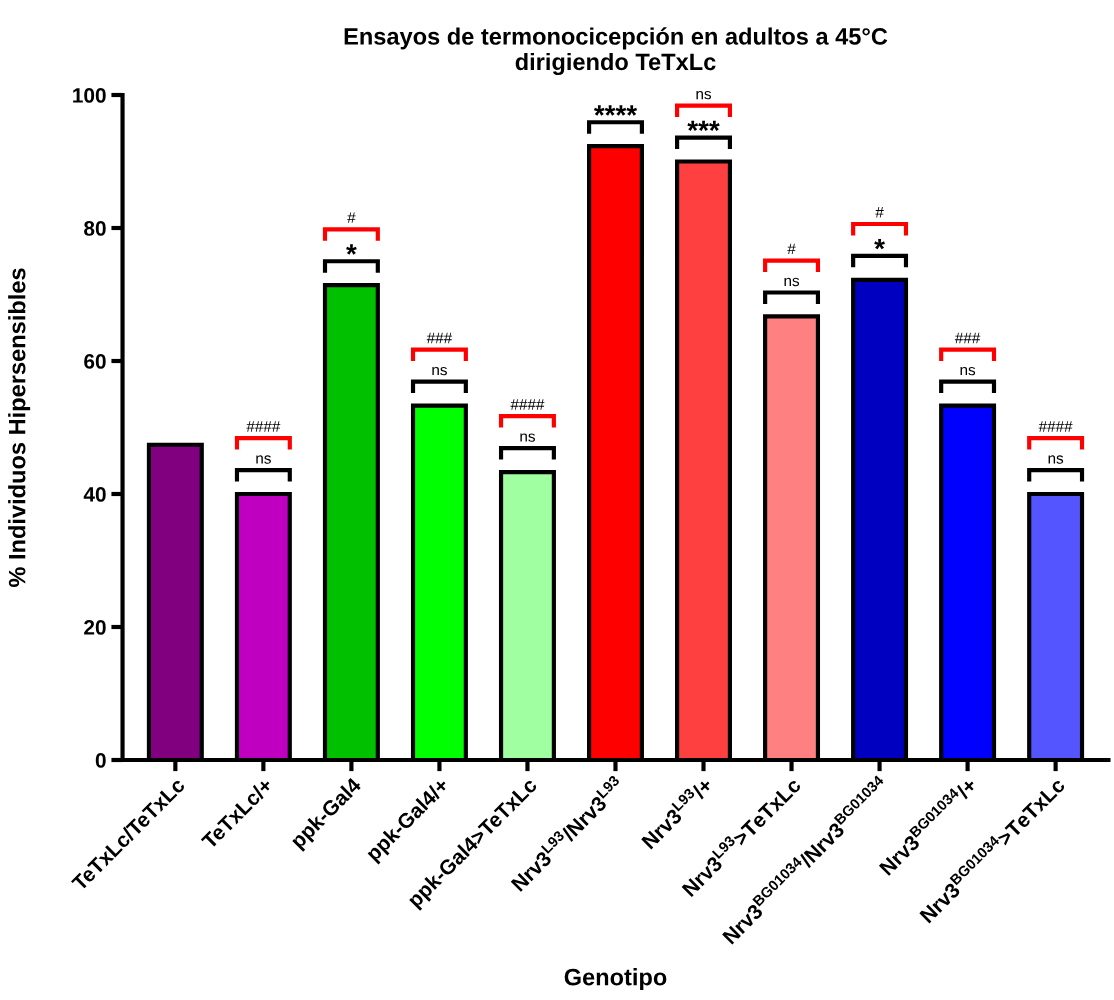 The width and height of the screenshot is (1114, 1000). Describe the element at coordinates (19, 427) in the screenshot. I see `y-axis-title: % Individuos Hipersensibles` at that location.